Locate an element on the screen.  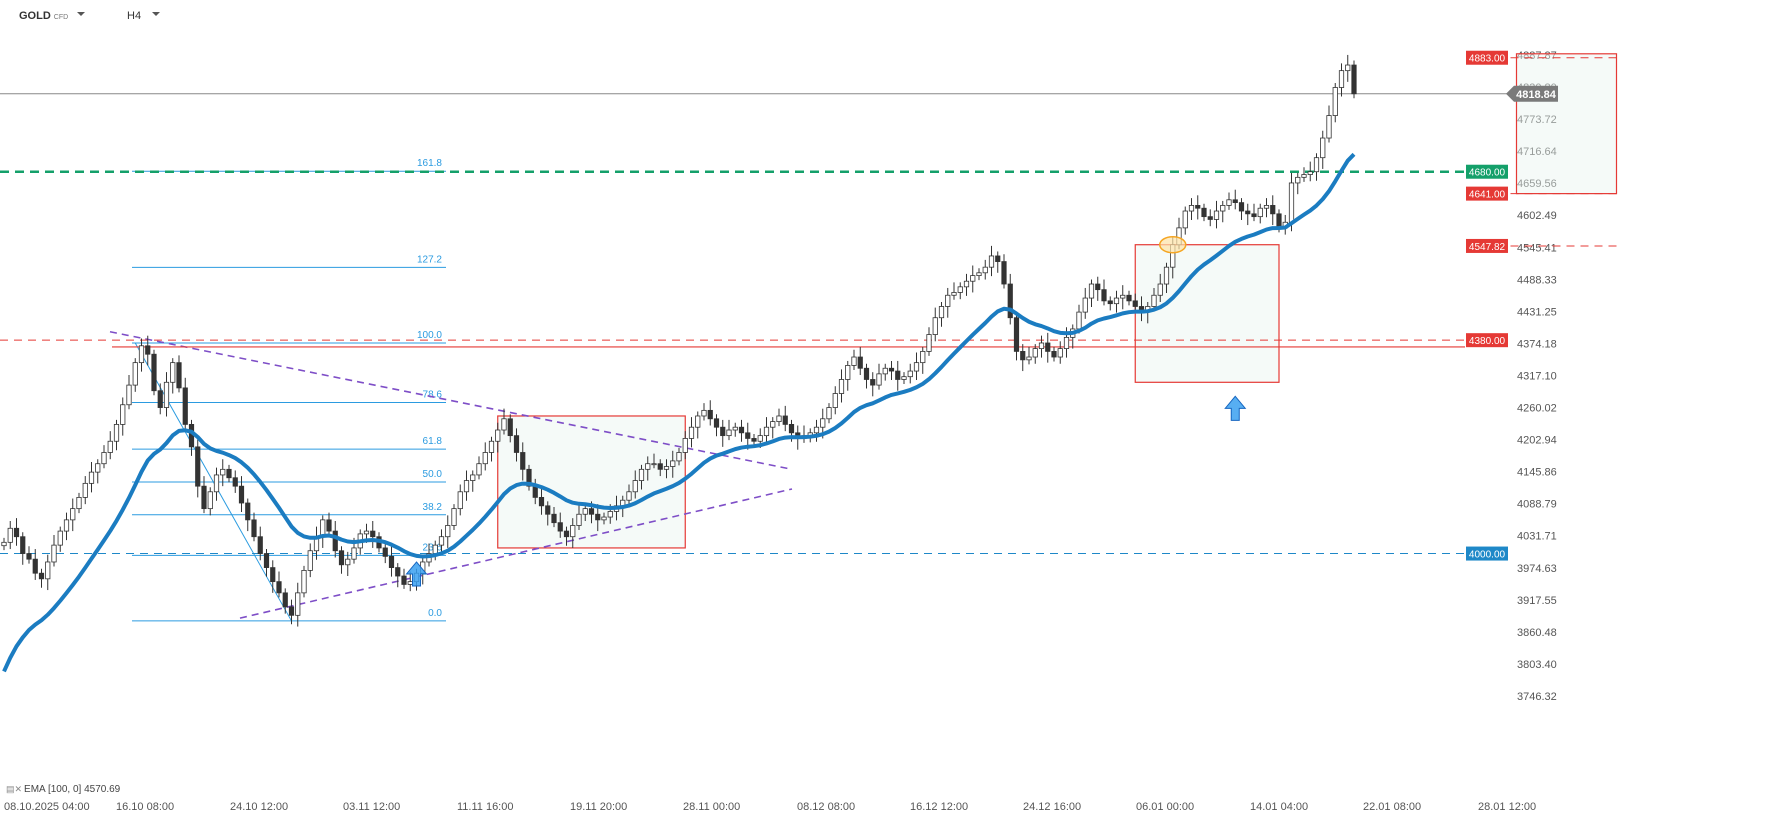
x-tick-label: 24.10 12:00 is located at coordinates (259, 807).